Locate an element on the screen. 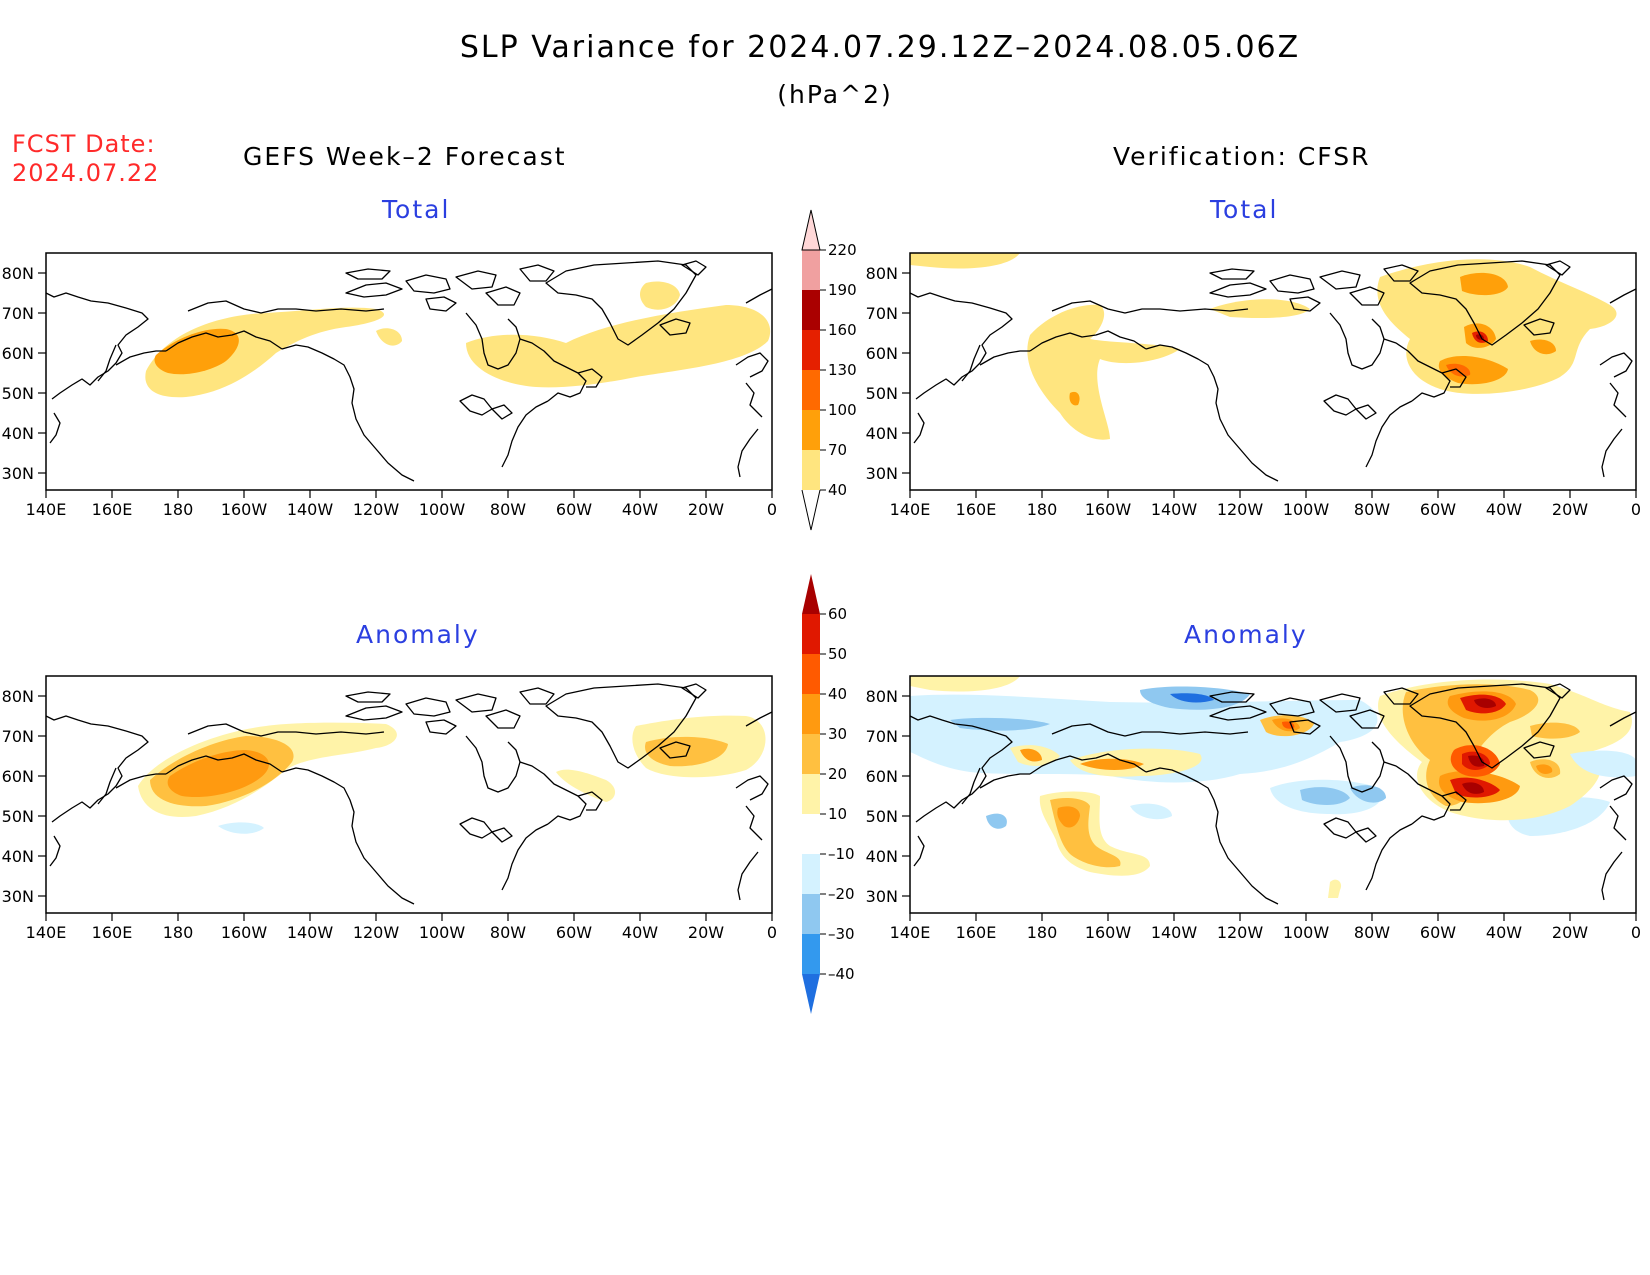  verification-anomaly-lon-label: 100W is located at coordinates (1306, 932).